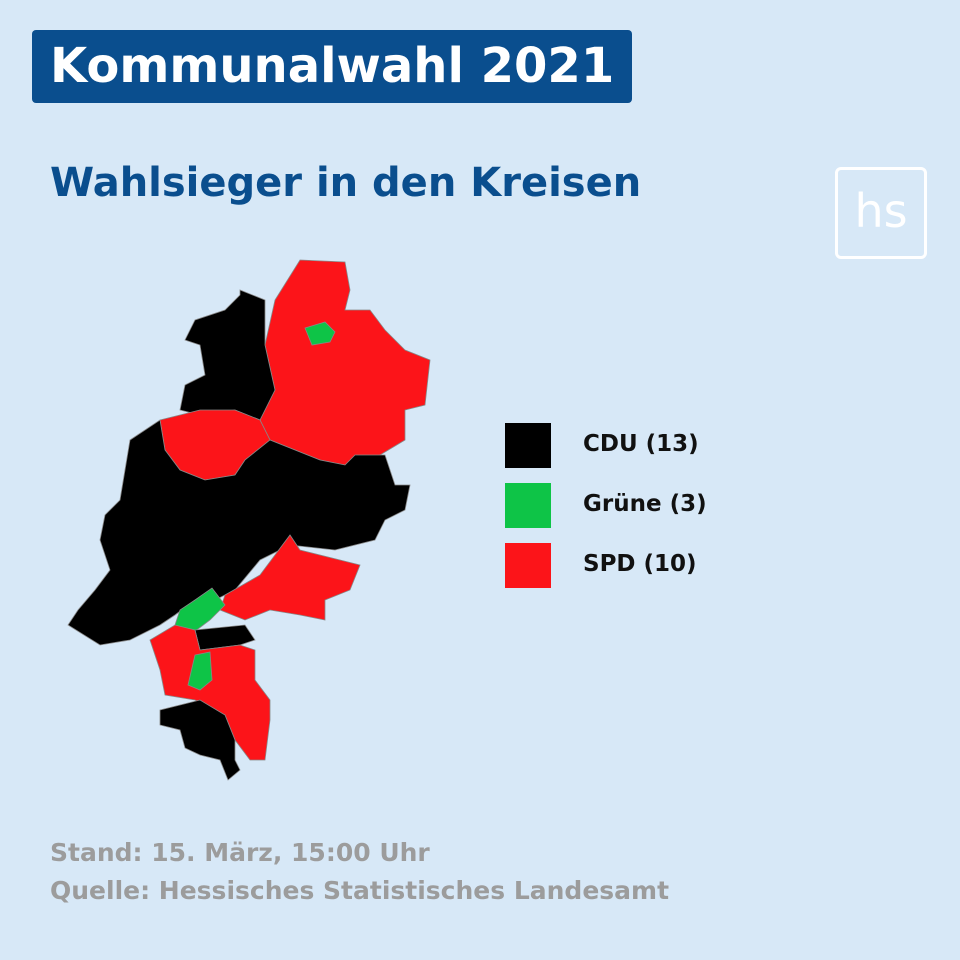 This screenshot has height=960, width=960. What do you see at coordinates (240, 852) in the screenshot?
I see `footer-stand: Stand: 15. März, 15:00 Uhr` at bounding box center [240, 852].